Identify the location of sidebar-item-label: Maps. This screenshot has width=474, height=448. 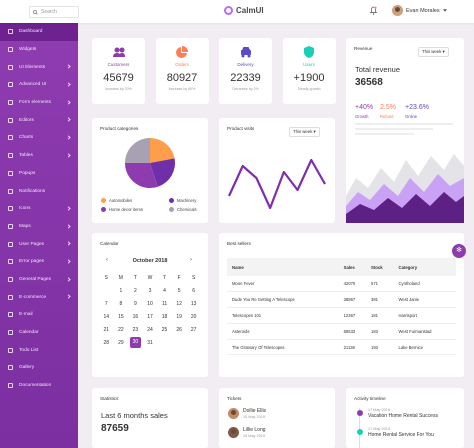
(25, 226).